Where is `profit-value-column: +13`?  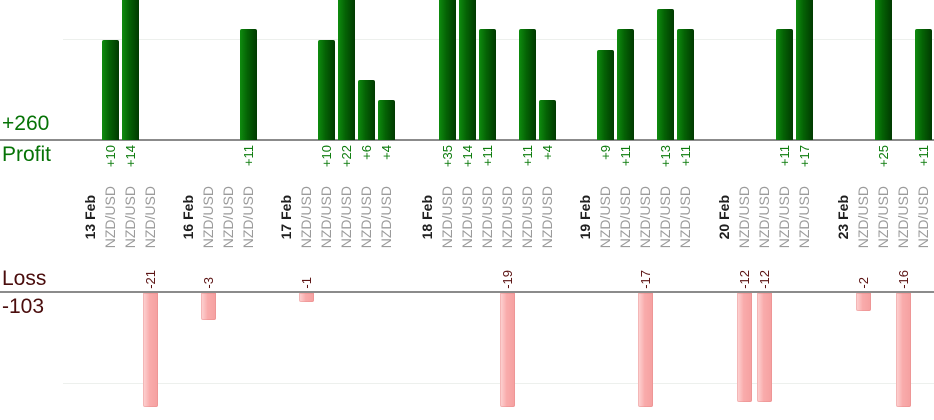 profit-value-column: +13 is located at coordinates (665, 172).